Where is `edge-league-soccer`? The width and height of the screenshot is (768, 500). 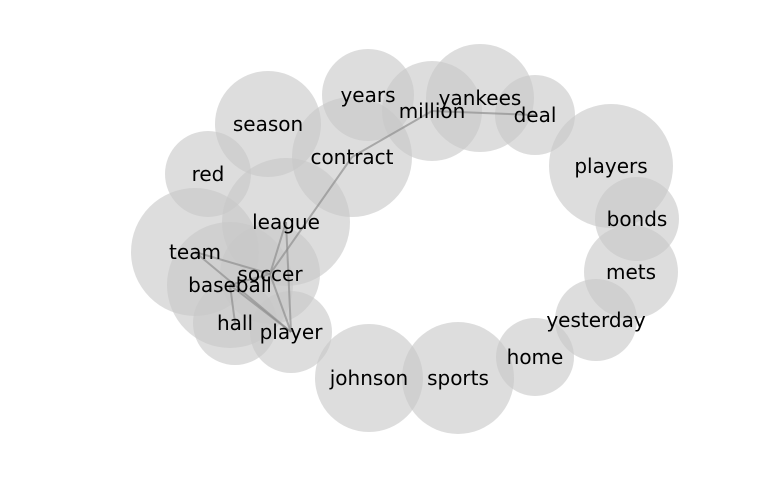
edge-league-soccer is located at coordinates (278, 248).